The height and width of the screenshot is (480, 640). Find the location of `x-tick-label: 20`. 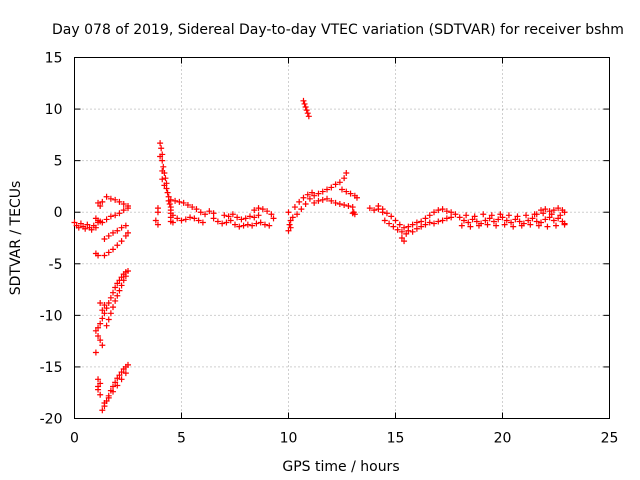

x-tick-label: 20 is located at coordinates (503, 439).